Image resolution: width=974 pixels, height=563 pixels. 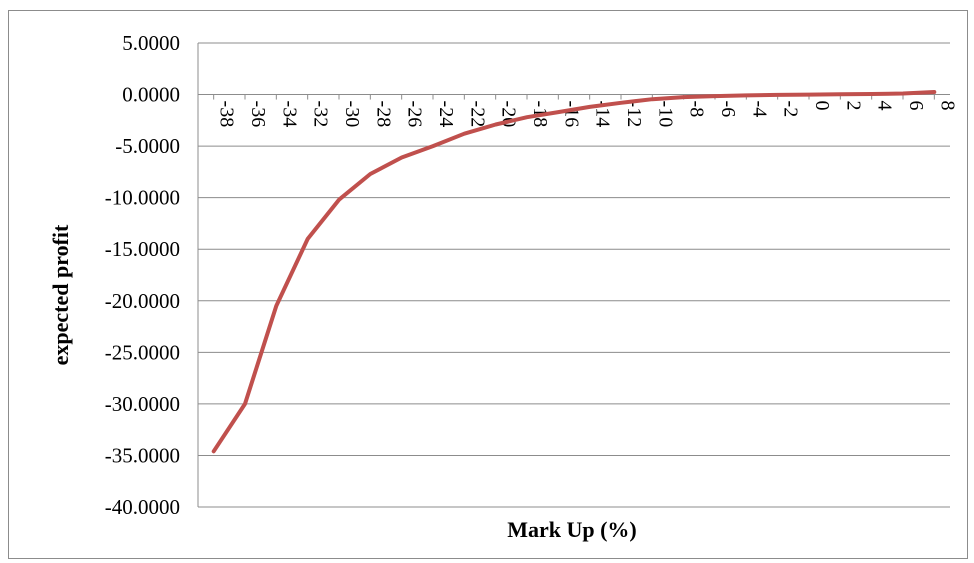 What do you see at coordinates (142, 507) in the screenshot?
I see `y-tick-label: -40.0000` at bounding box center [142, 507].